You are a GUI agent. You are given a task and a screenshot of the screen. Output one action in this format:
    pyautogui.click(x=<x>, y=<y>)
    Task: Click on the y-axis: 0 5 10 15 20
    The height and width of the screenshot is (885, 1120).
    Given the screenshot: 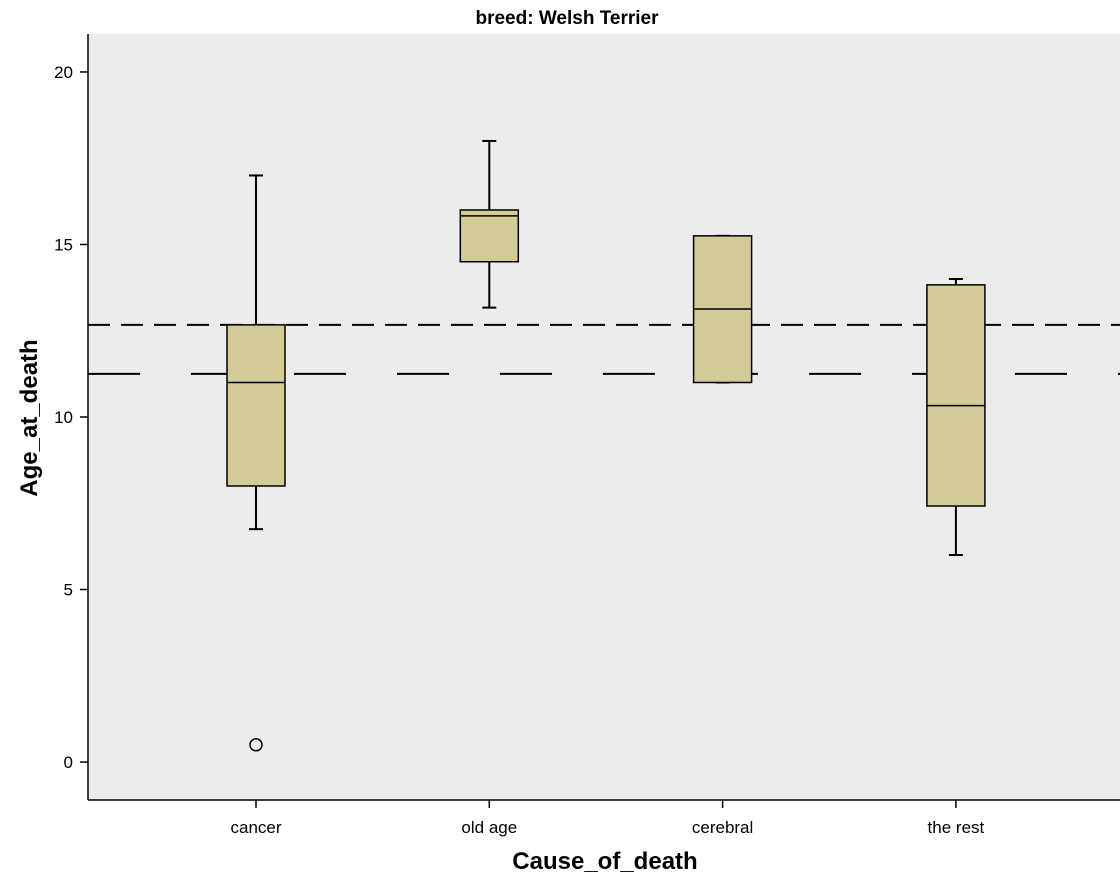 What is the action you would take?
    pyautogui.click(x=71, y=417)
    